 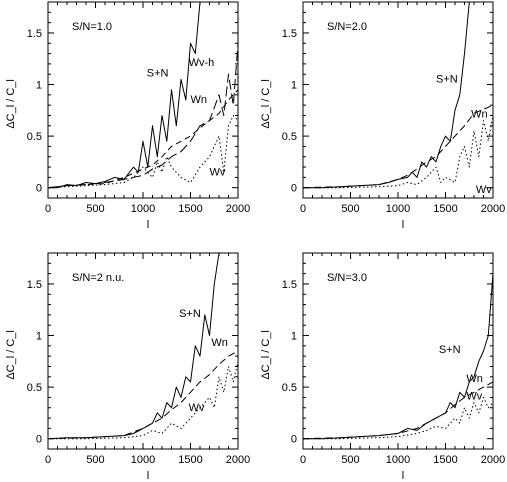 What do you see at coordinates (202, 63) in the screenshot?
I see `series-label: Wv-h` at bounding box center [202, 63].